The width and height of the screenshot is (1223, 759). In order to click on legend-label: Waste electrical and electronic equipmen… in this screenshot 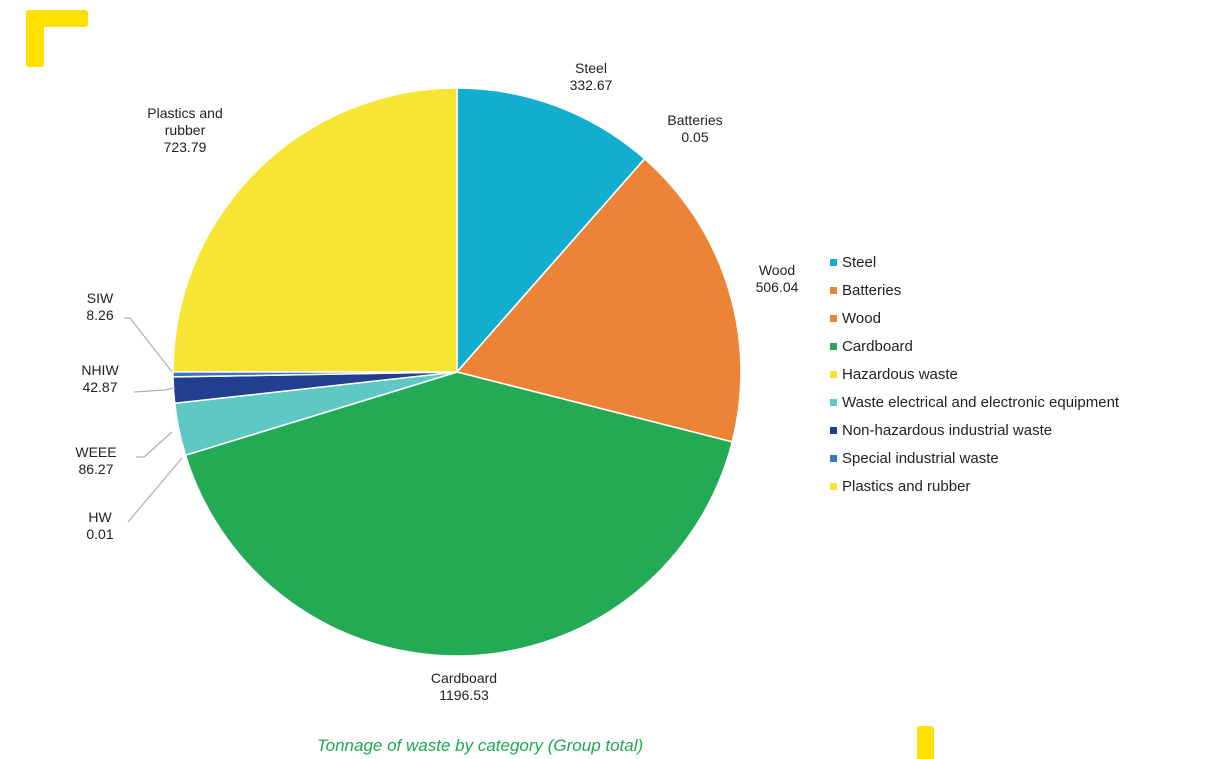, I will do `click(981, 402)`.